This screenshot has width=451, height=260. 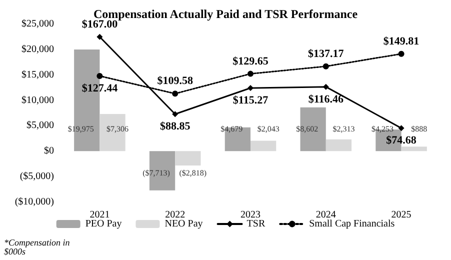 I want to click on x-tick-label: 2021, so click(x=100, y=215).